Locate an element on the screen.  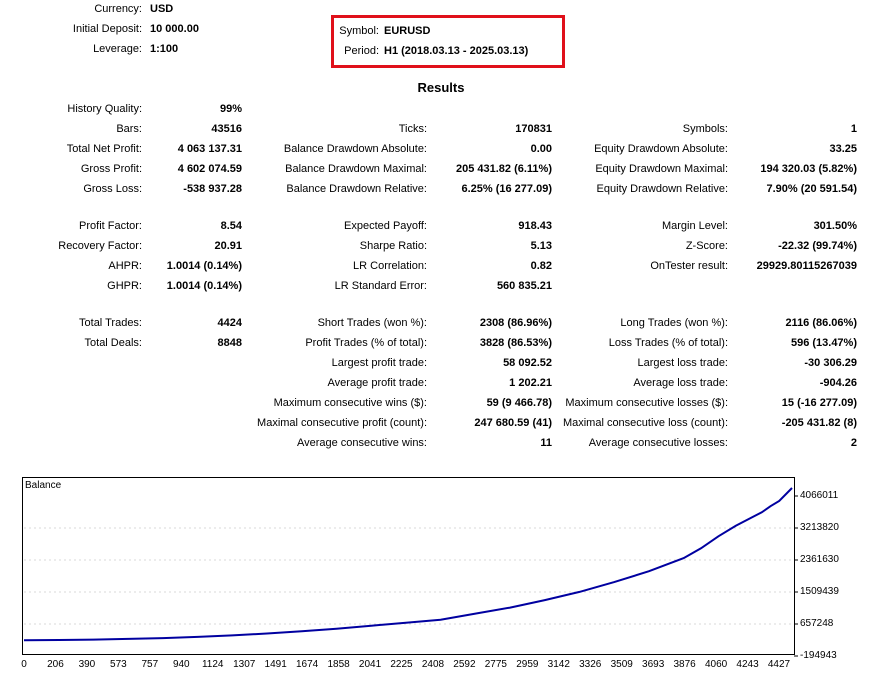
stat-value: -538 937.28 is located at coordinates (212, 189).